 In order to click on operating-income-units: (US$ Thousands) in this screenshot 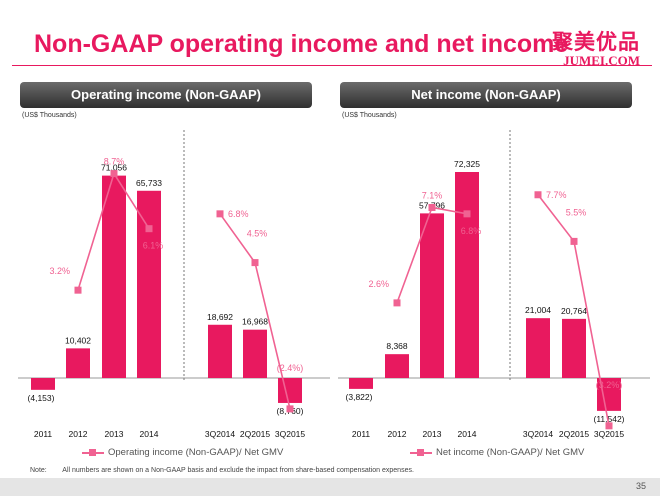, I will do `click(49, 115)`.